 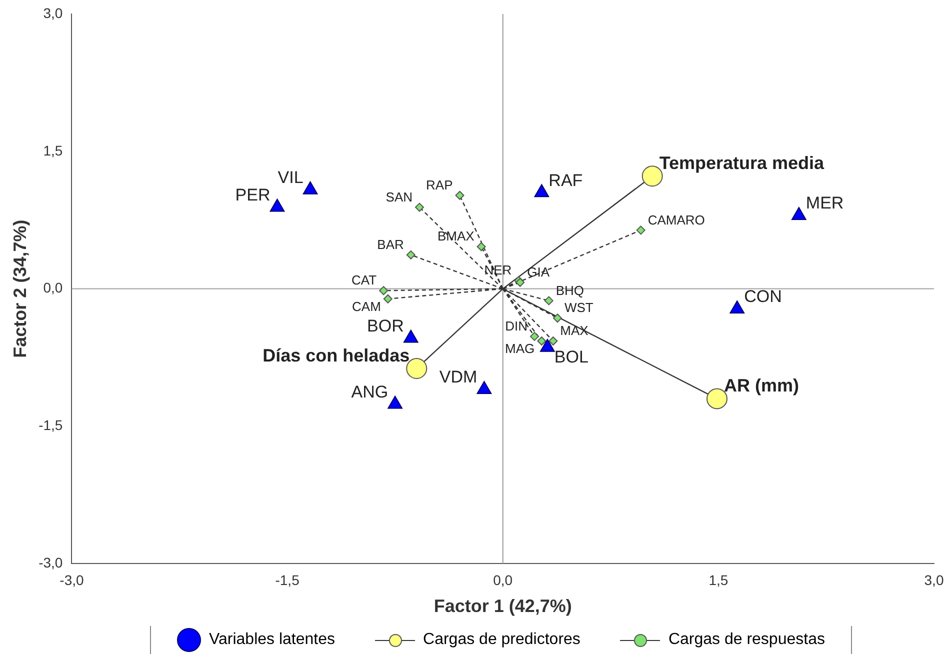 I want to click on data-label: WST, so click(x=579, y=308).